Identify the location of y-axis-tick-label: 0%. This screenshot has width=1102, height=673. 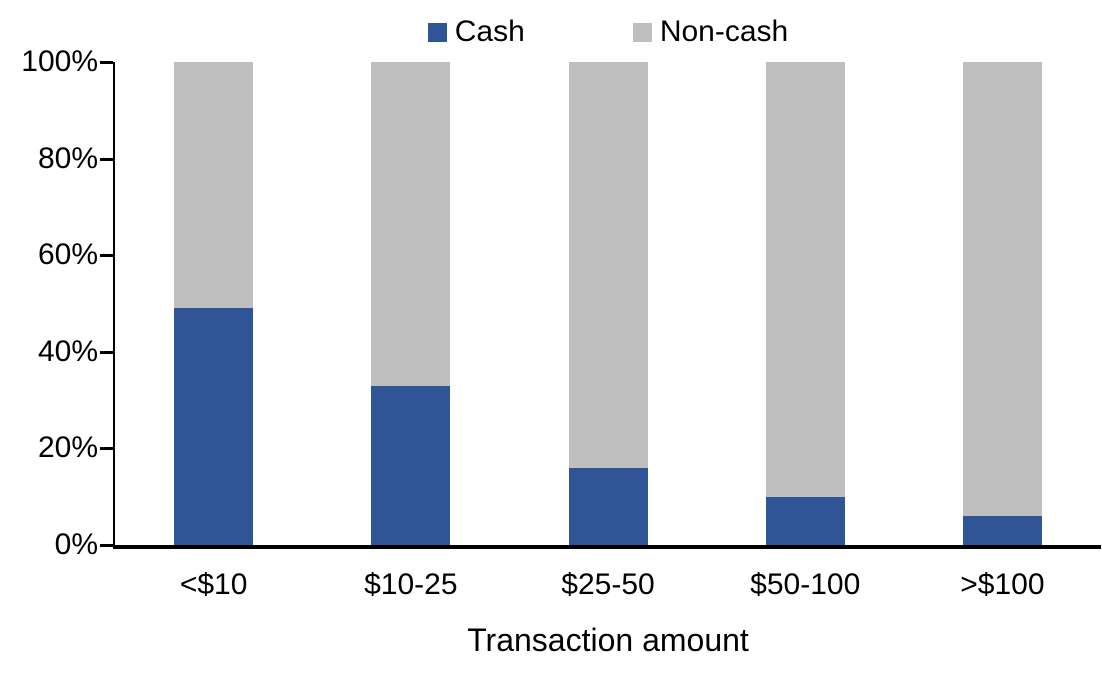
(76, 544).